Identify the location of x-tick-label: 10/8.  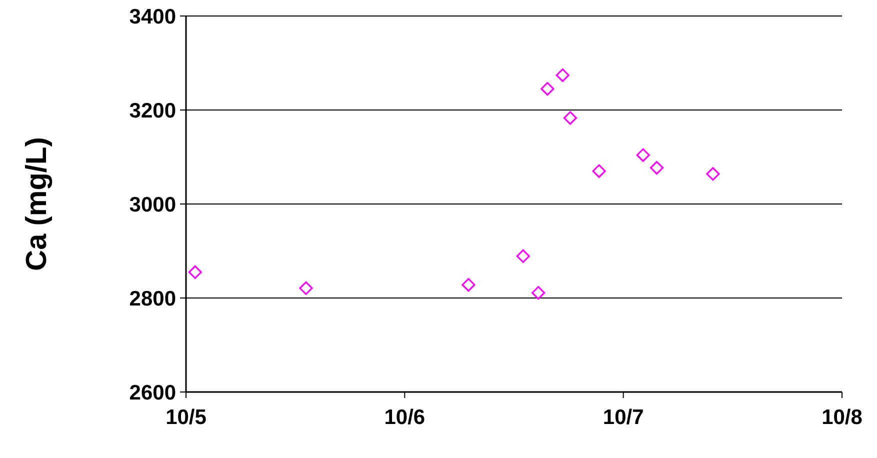
(842, 417).